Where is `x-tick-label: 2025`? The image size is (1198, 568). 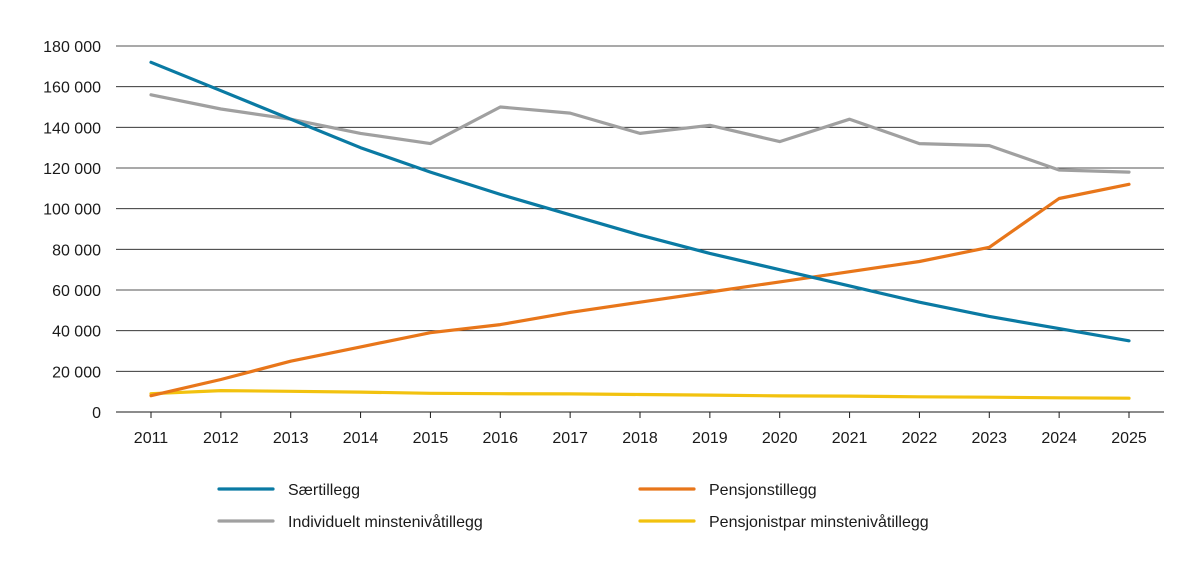 x-tick-label: 2025 is located at coordinates (1129, 438).